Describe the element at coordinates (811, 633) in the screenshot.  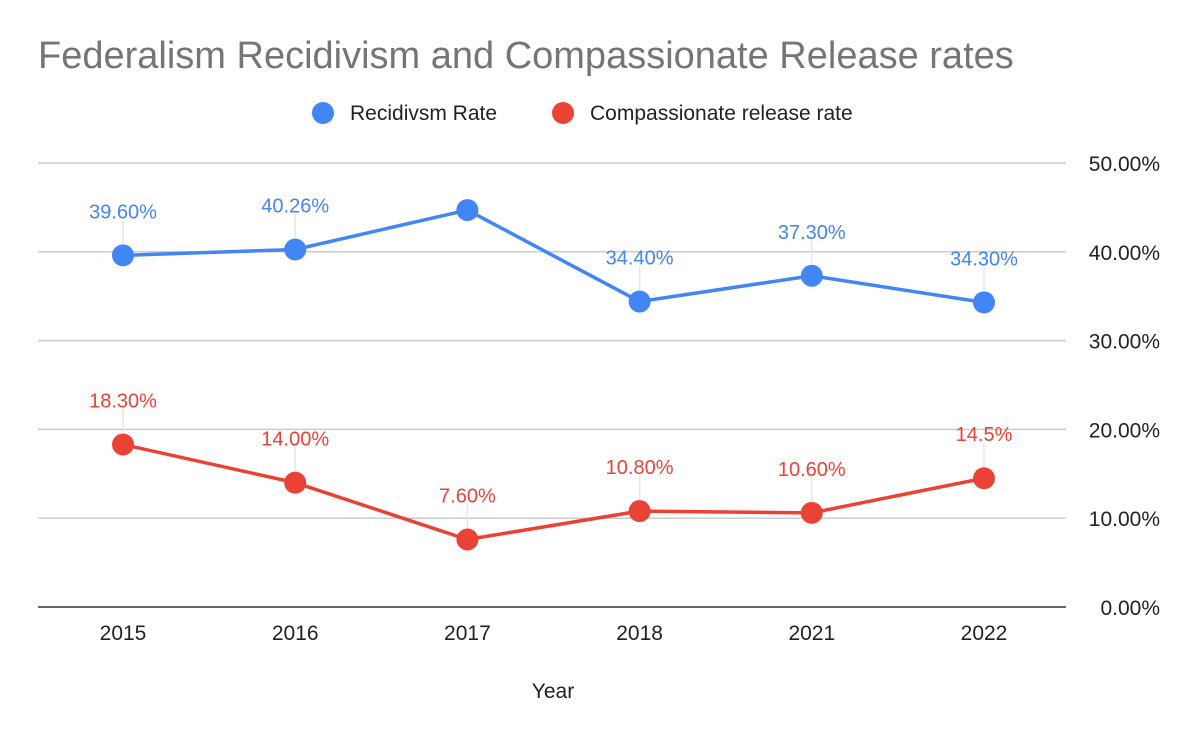
I see `x-tick-label: 2021` at that location.